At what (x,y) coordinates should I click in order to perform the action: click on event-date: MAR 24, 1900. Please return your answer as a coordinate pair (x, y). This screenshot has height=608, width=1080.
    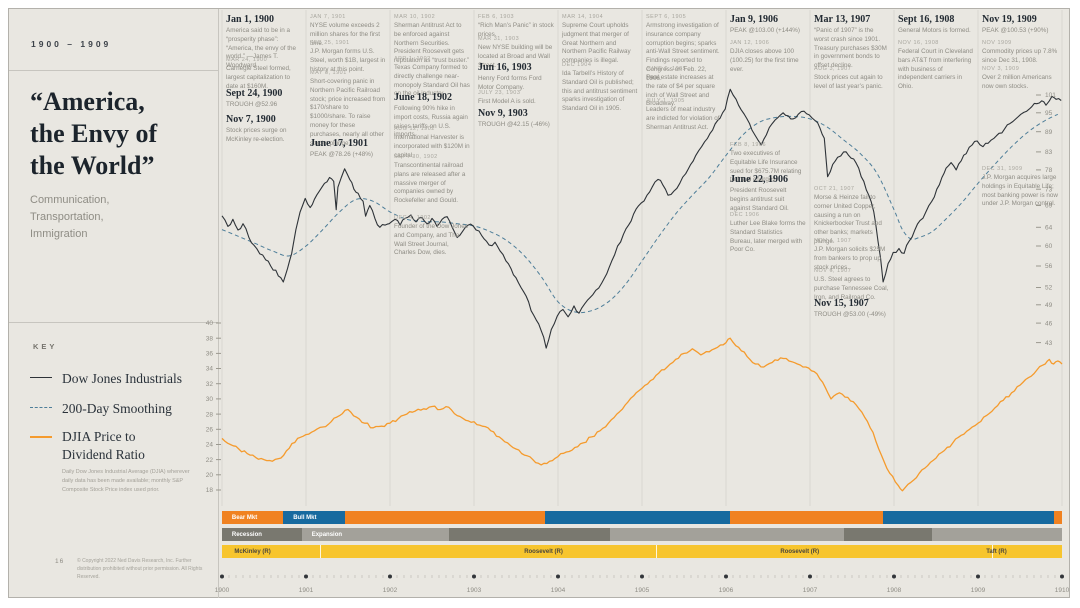
    Looking at the image, I should click on (247, 60).